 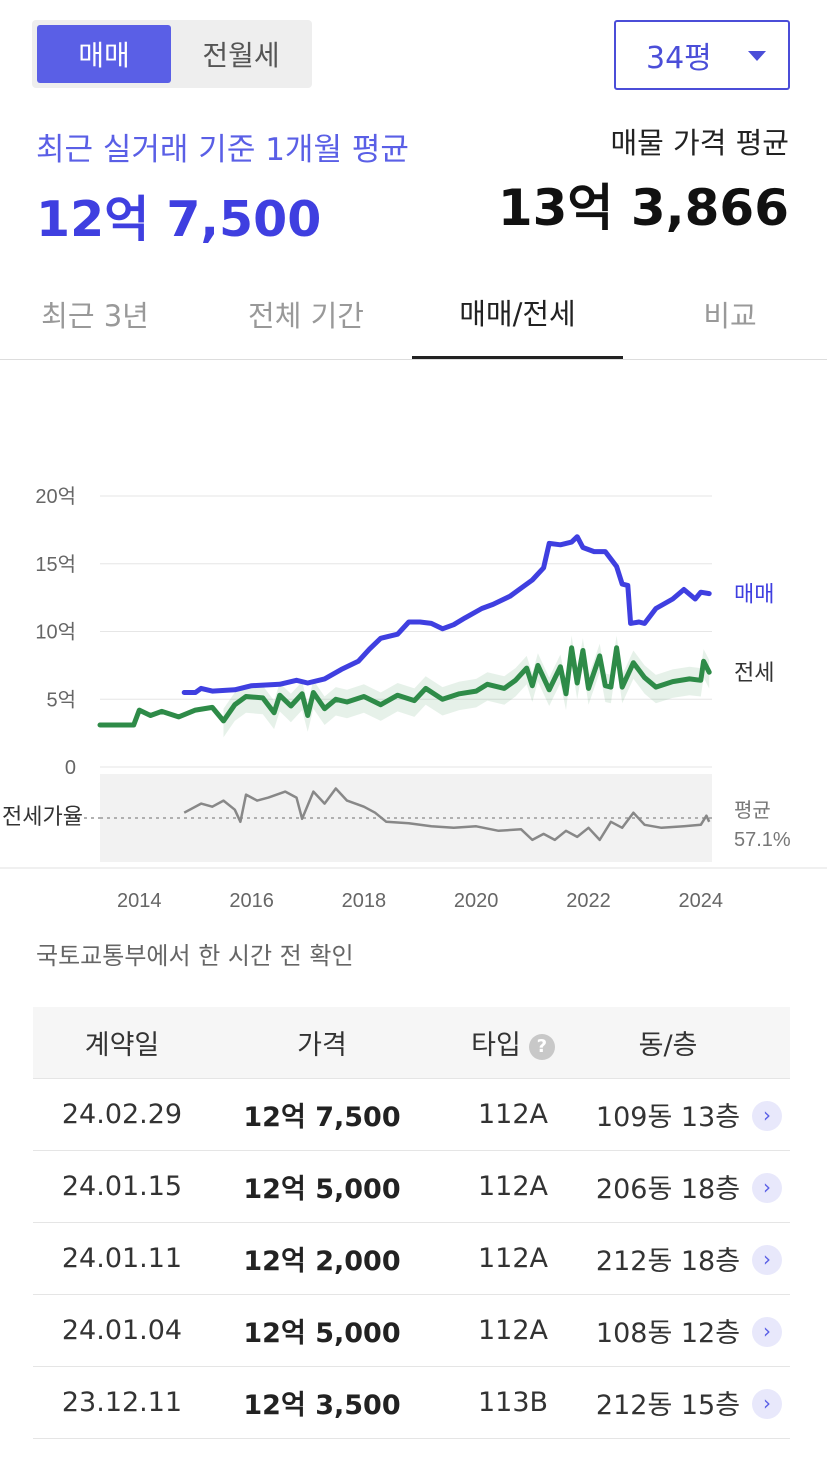 I want to click on listing-average-label: 매물 가격 평균, so click(x=699, y=143).